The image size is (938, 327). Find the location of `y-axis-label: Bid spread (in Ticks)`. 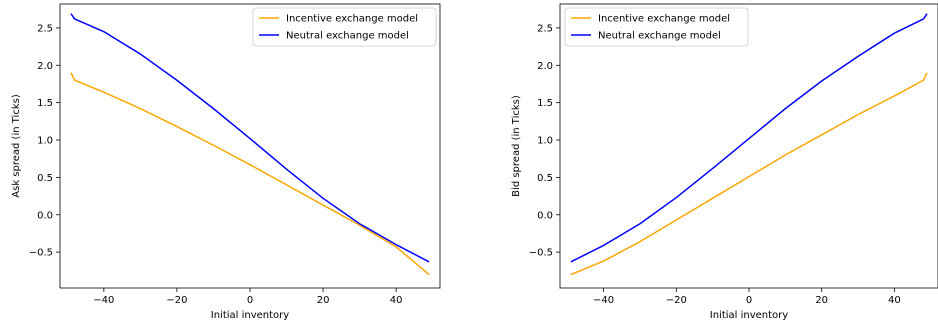

y-axis-label: Bid spread (in Ticks) is located at coordinates (516, 146).